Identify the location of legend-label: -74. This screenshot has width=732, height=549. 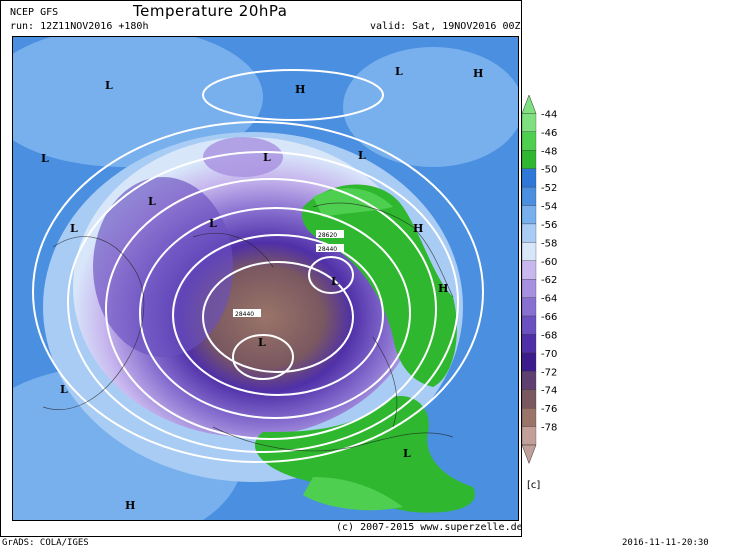
(549, 391).